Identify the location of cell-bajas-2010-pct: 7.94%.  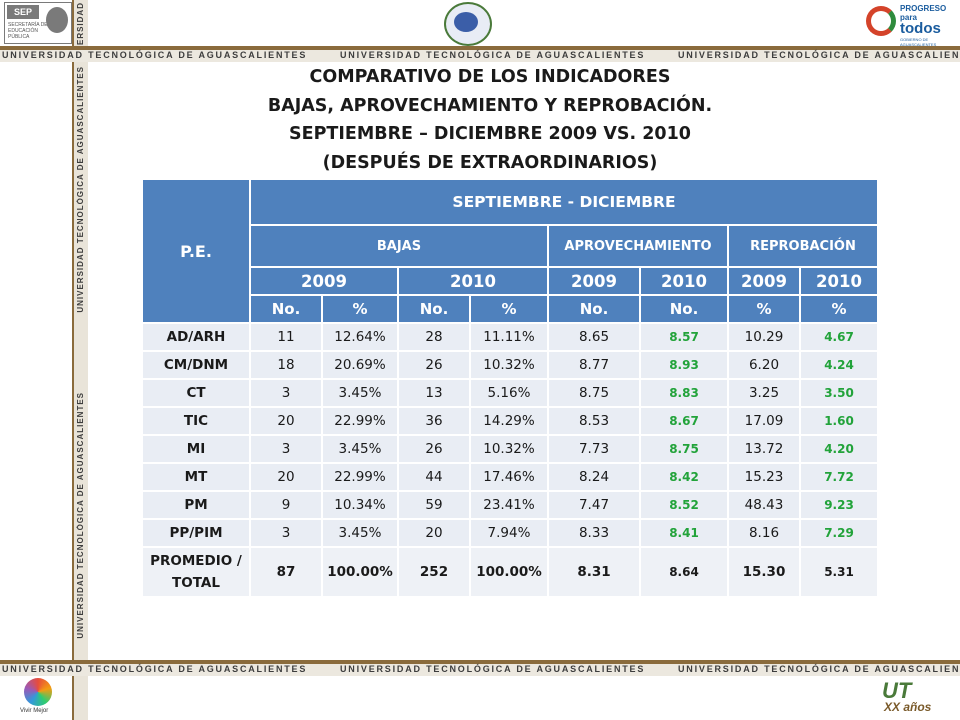
(509, 533).